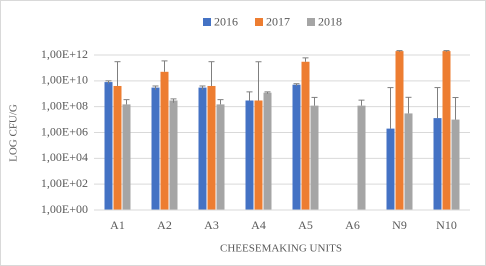 This screenshot has height=266, width=486. Describe the element at coordinates (14, 133) in the screenshot. I see `y-axis-label: LOG CFU/G` at that location.